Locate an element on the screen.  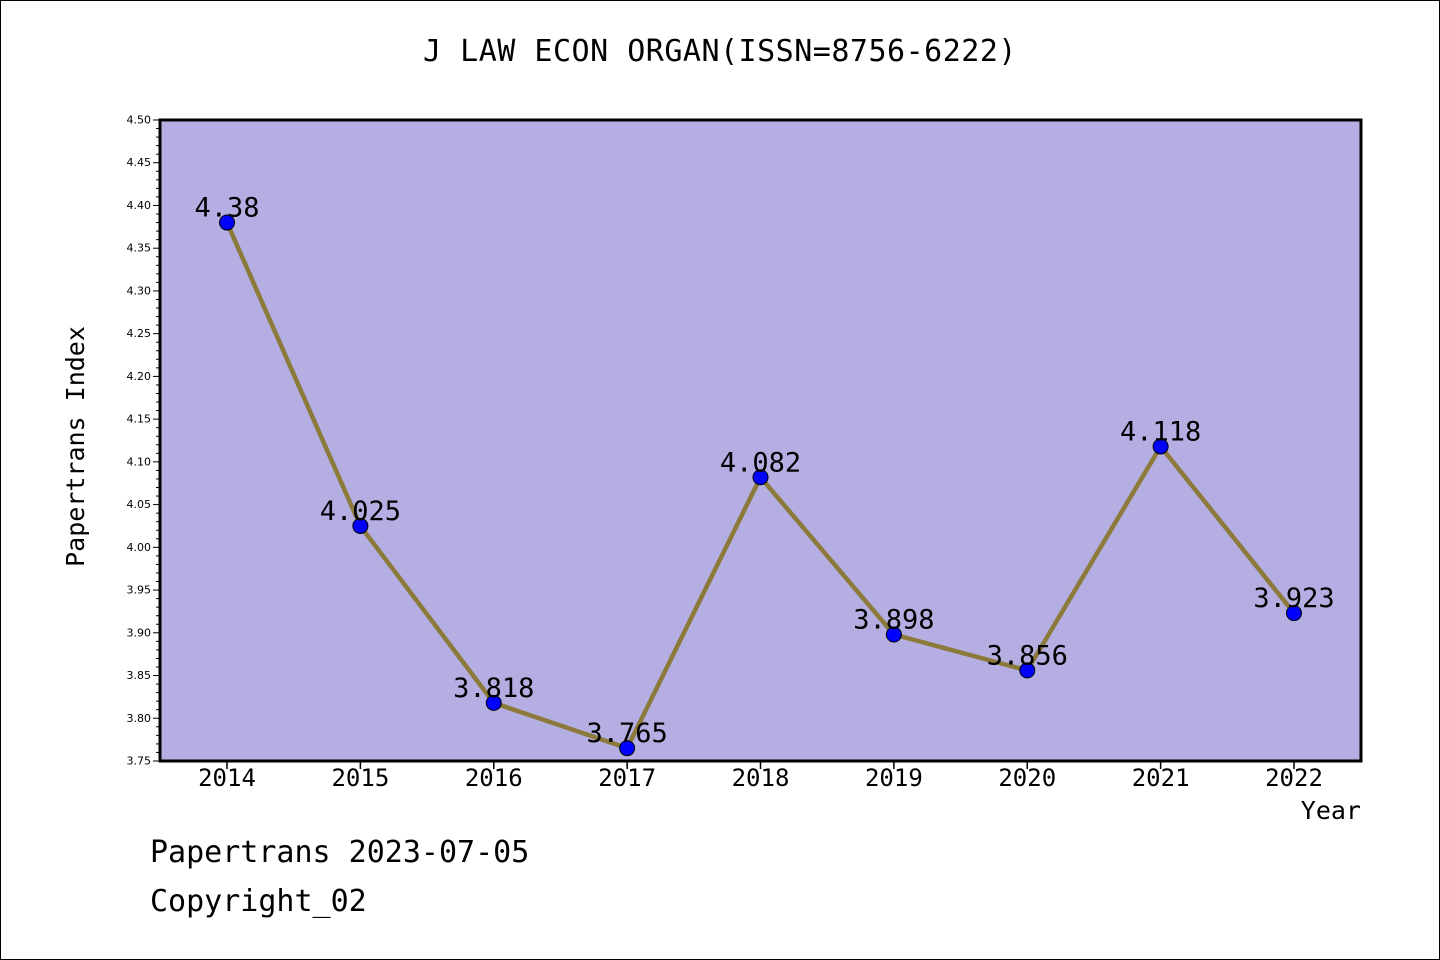
x-tick-label: 2020 is located at coordinates (1027, 778).